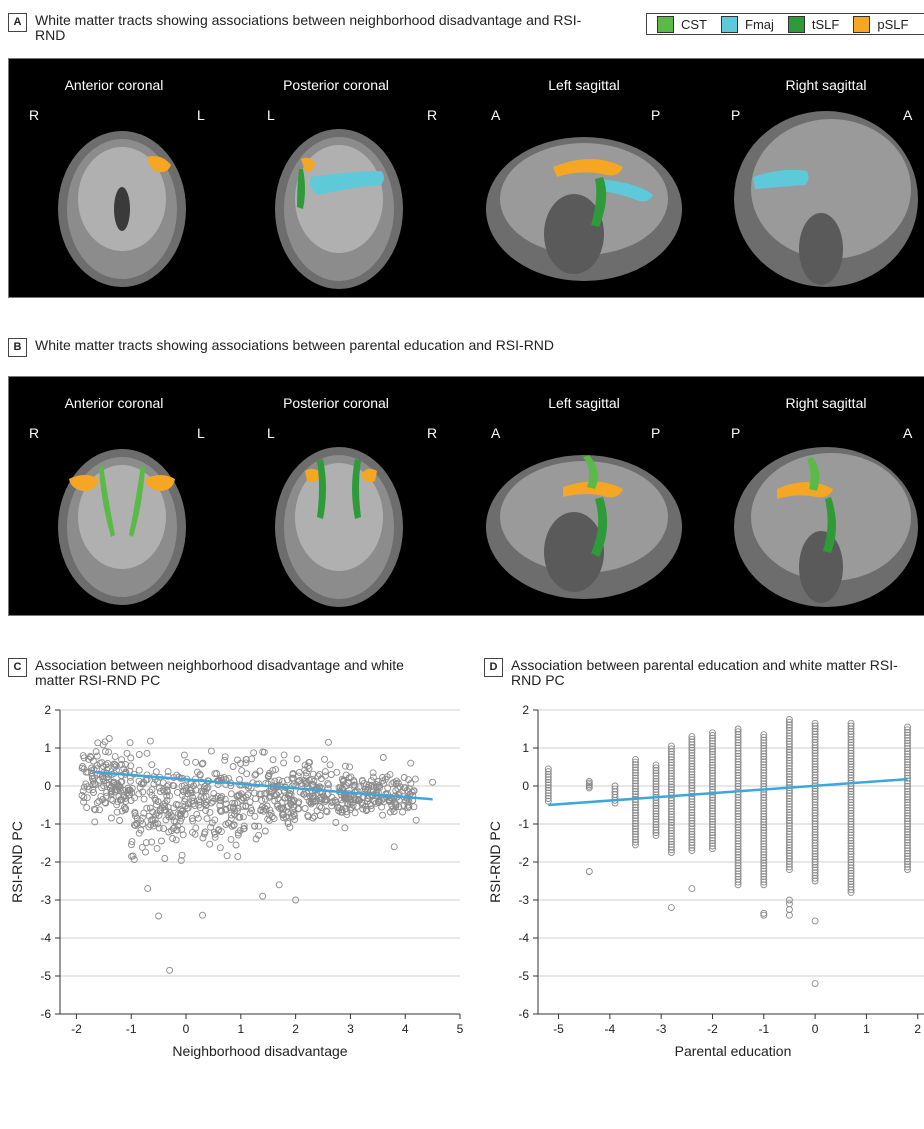 The width and height of the screenshot is (924, 1129). What do you see at coordinates (45, 900) in the screenshot?
I see `y-tick-label: -3` at bounding box center [45, 900].